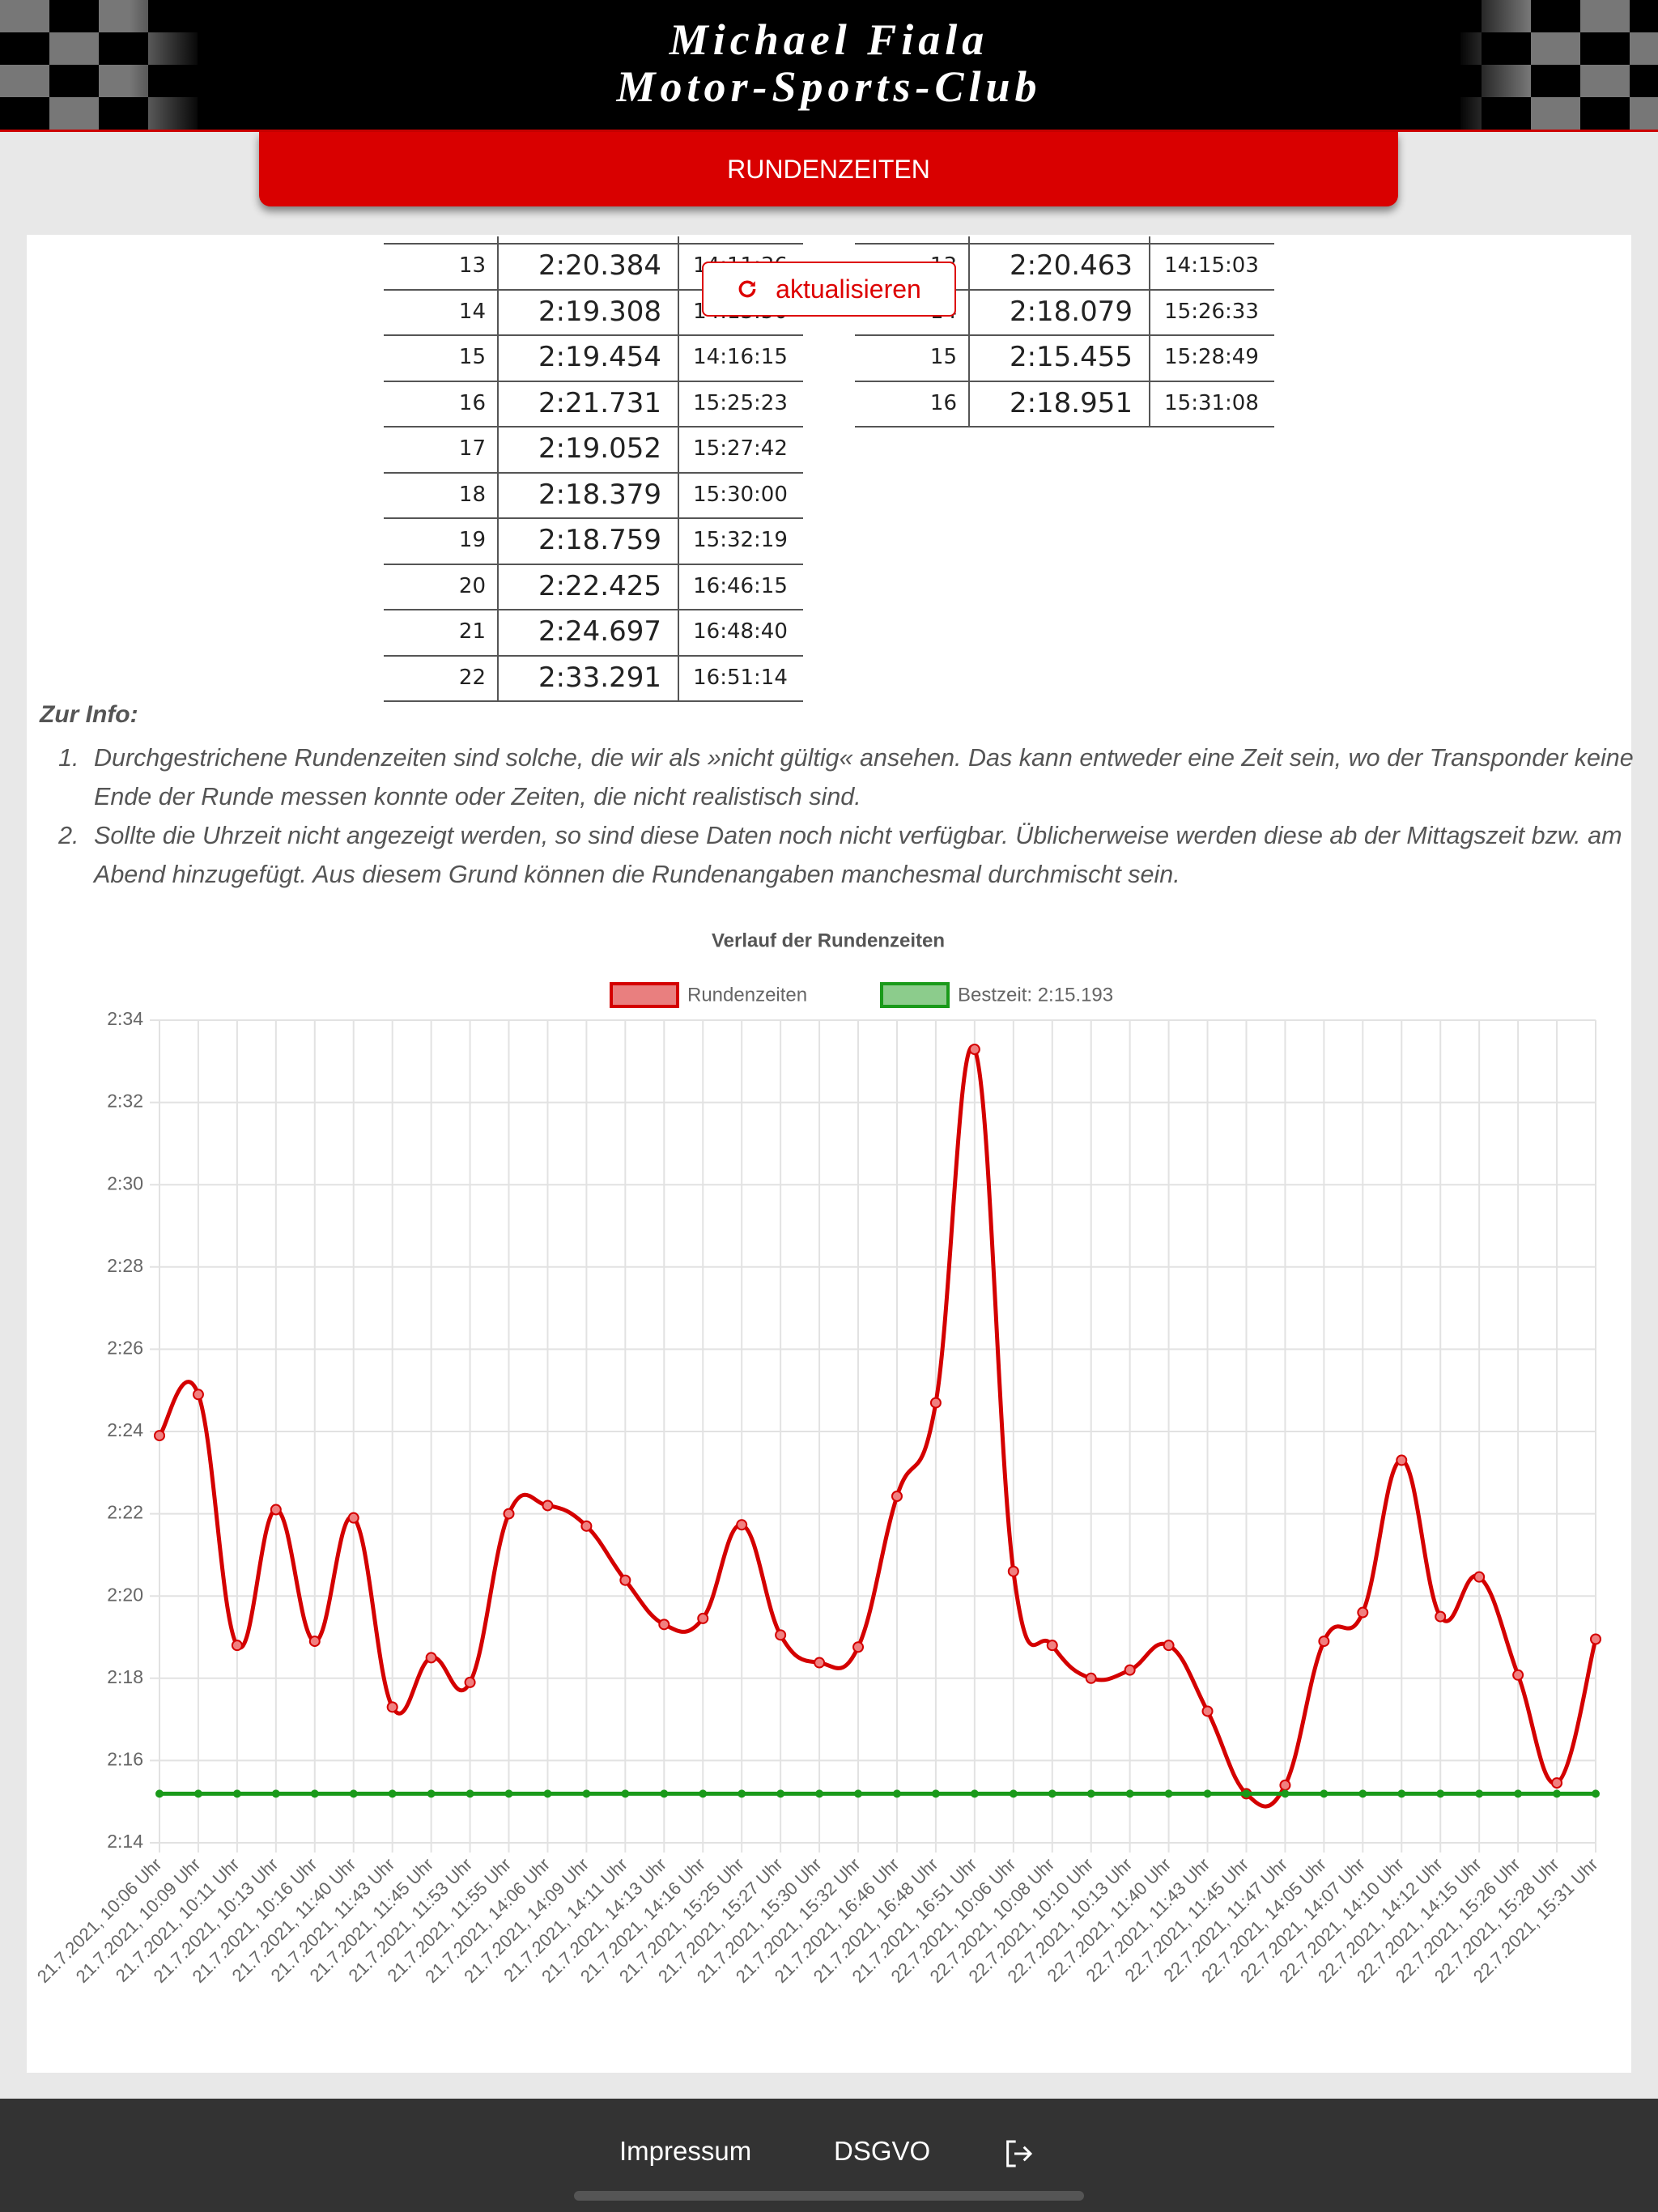 The image size is (1658, 2212). What do you see at coordinates (125, 1677) in the screenshot?
I see `y-tick-label: 2:18` at bounding box center [125, 1677].